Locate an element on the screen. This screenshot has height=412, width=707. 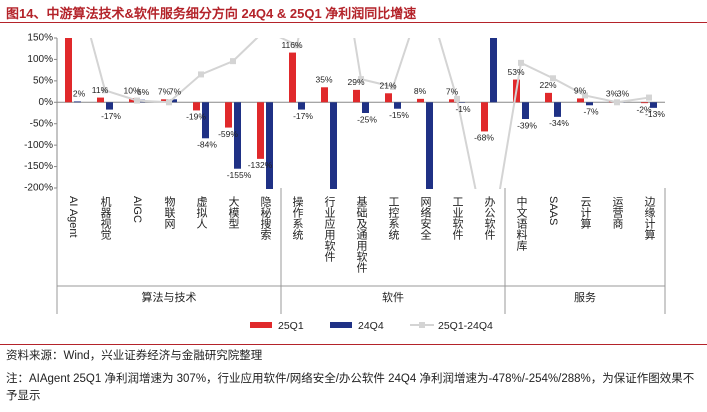
x-tick-label: 虚拟人 is located at coordinates (201, 212).